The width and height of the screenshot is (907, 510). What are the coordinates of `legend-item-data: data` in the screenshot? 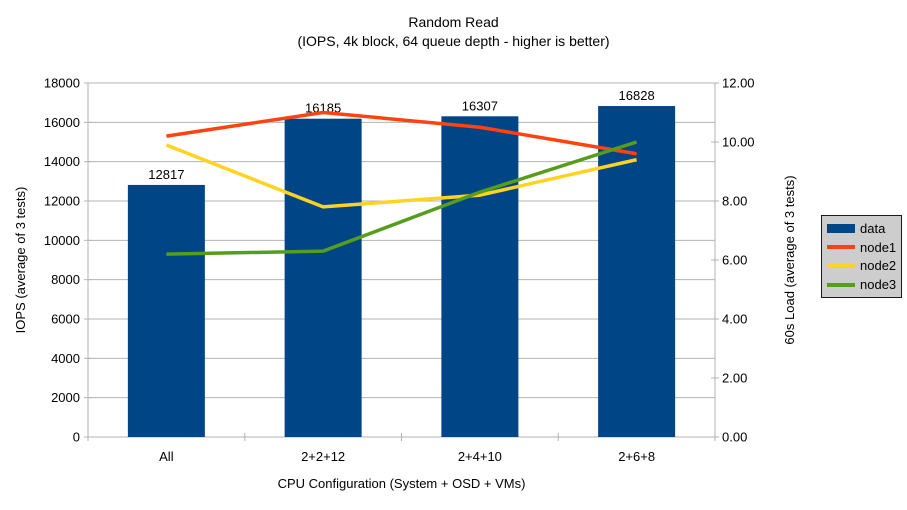 It's located at (863, 228).